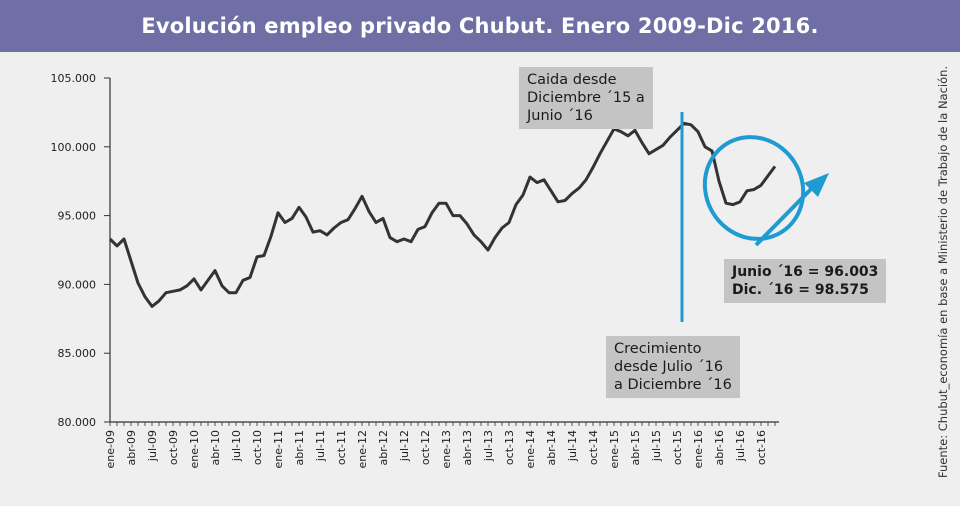 The height and width of the screenshot is (506, 960). What do you see at coordinates (656, 446) in the screenshot?
I see `x-tick-label: jul-15` at bounding box center [656, 446].